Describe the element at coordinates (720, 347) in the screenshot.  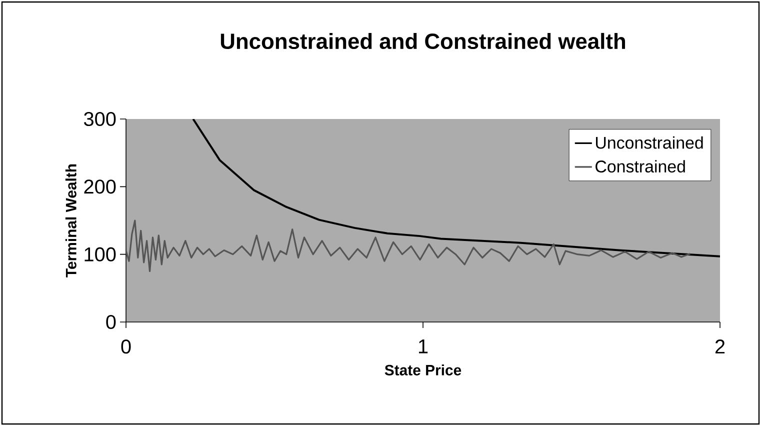
I see `x-tick-label: 2` at that location.